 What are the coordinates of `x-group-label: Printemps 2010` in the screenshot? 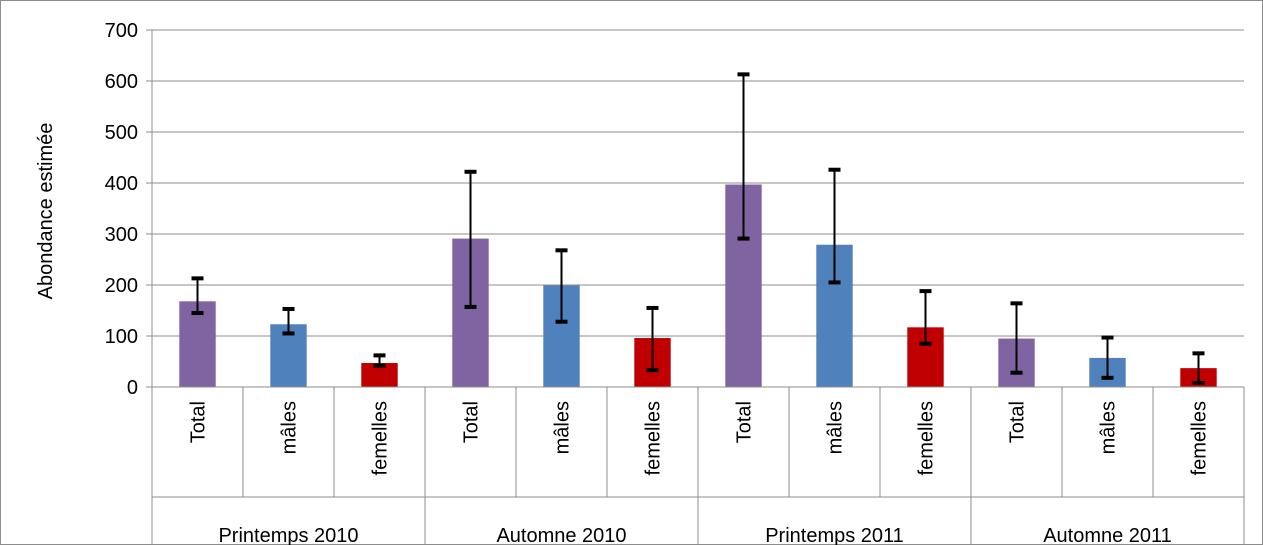 It's located at (288, 535).